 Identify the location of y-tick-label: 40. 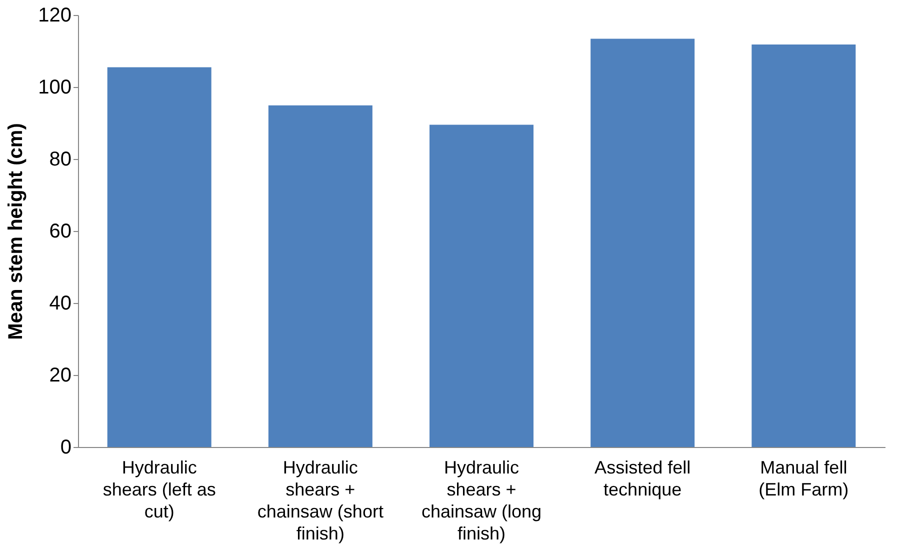
(60, 303).